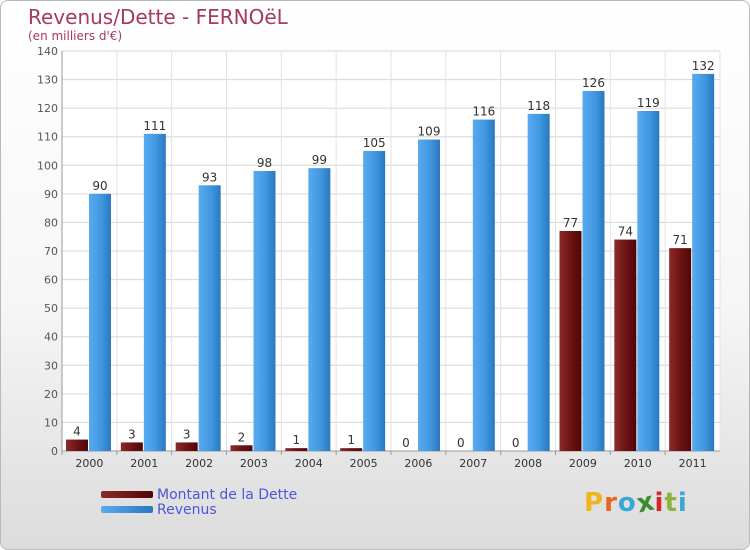 The height and width of the screenshot is (550, 750). Describe the element at coordinates (638, 463) in the screenshot. I see `x-tick-label: 2010` at that location.